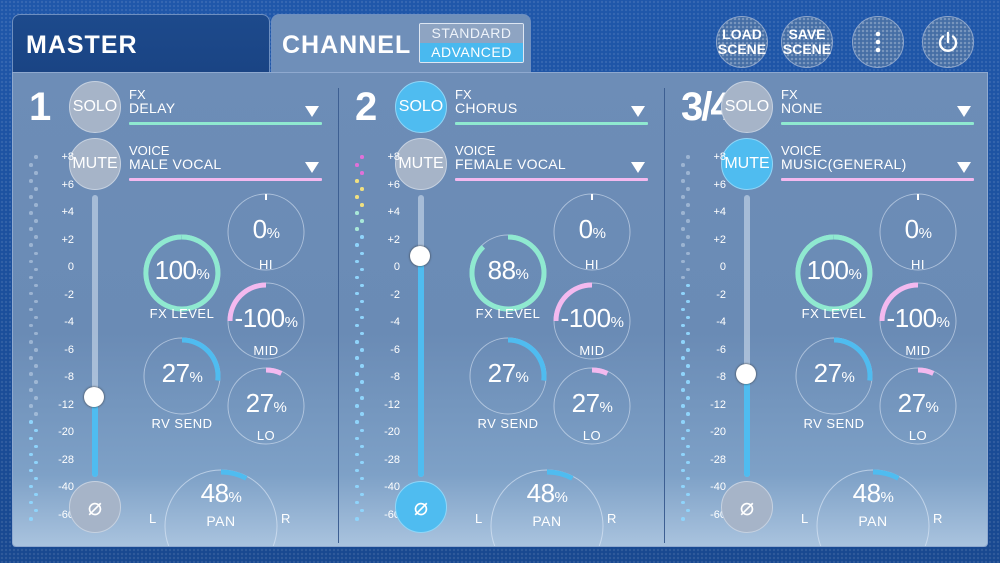 Image resolution: width=1000 pixels, height=563 pixels. I want to click on fx-level-dial: 88%, so click(508, 273).